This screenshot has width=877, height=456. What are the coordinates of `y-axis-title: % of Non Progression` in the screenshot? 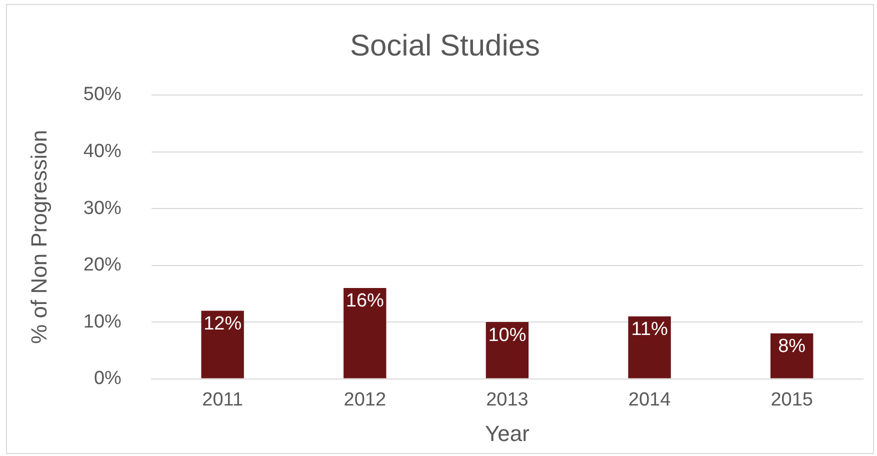 It's located at (39, 237).